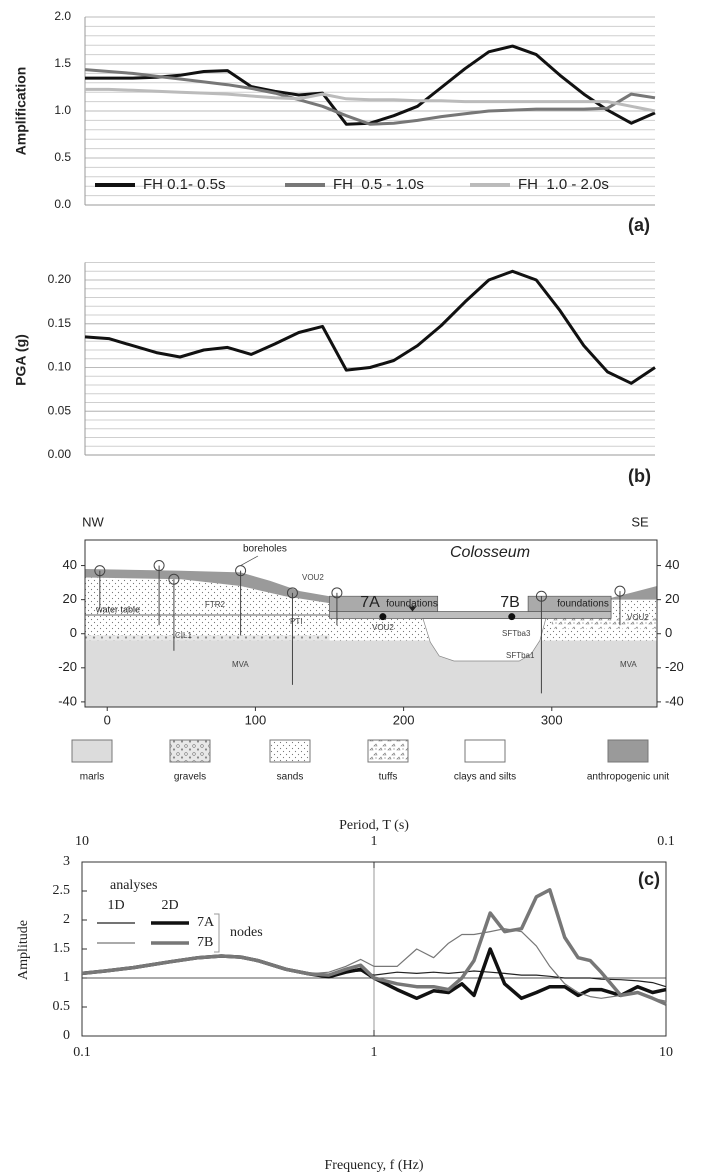 The image size is (702, 1175). I want to click on x-tick-label: 100, so click(256, 719).